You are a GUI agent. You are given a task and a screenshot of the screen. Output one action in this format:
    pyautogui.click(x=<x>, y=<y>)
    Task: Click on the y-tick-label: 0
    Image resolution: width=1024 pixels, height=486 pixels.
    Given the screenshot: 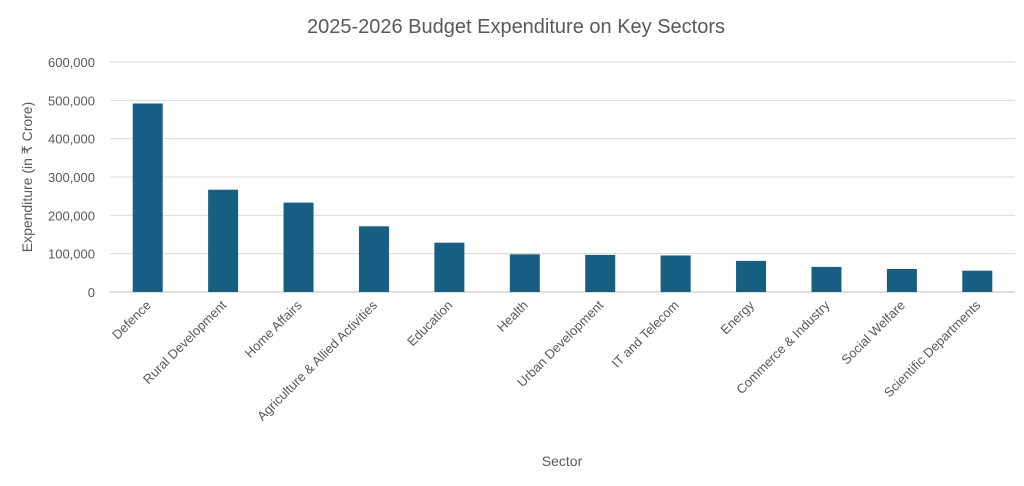 What is the action you would take?
    pyautogui.click(x=91, y=292)
    